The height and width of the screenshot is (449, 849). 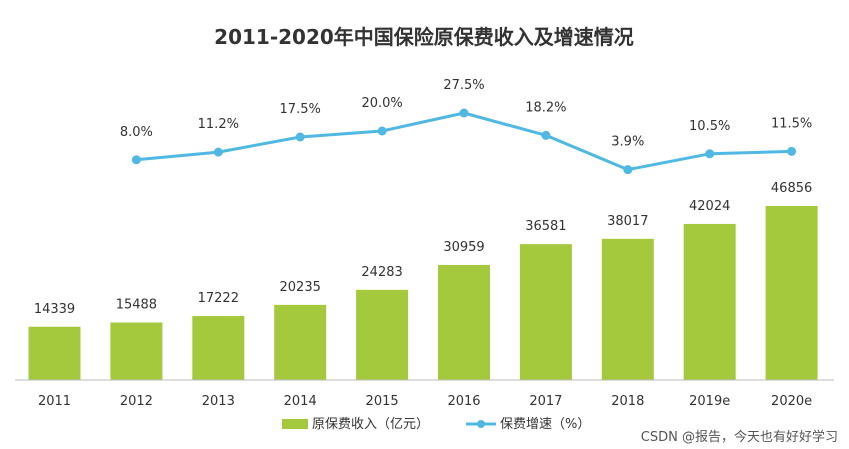 What do you see at coordinates (424, 37) in the screenshot?
I see `chart-title: 2011-2020年中国保险原保费收入及增速情况` at bounding box center [424, 37].